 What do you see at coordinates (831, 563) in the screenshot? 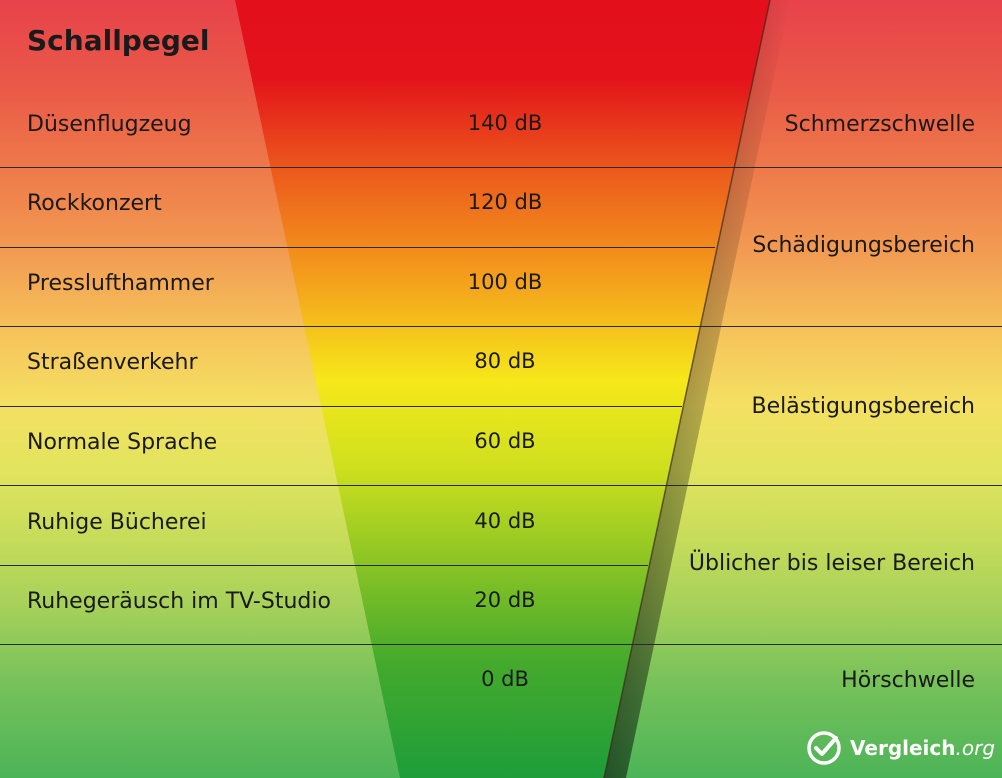
I see `hearing-category-label: Üblicher bis leiser Bereich` at bounding box center [831, 563].